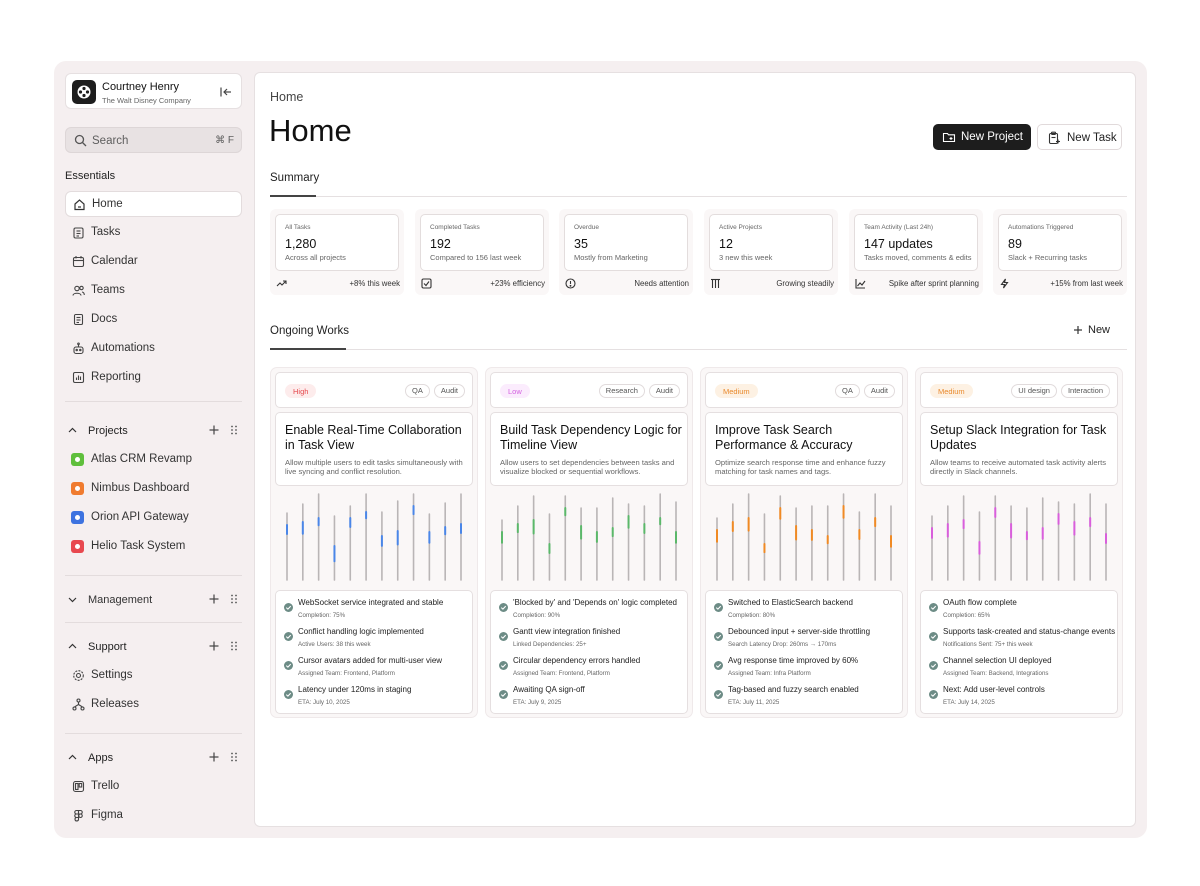  I want to click on add-support-icon, so click(214, 646).